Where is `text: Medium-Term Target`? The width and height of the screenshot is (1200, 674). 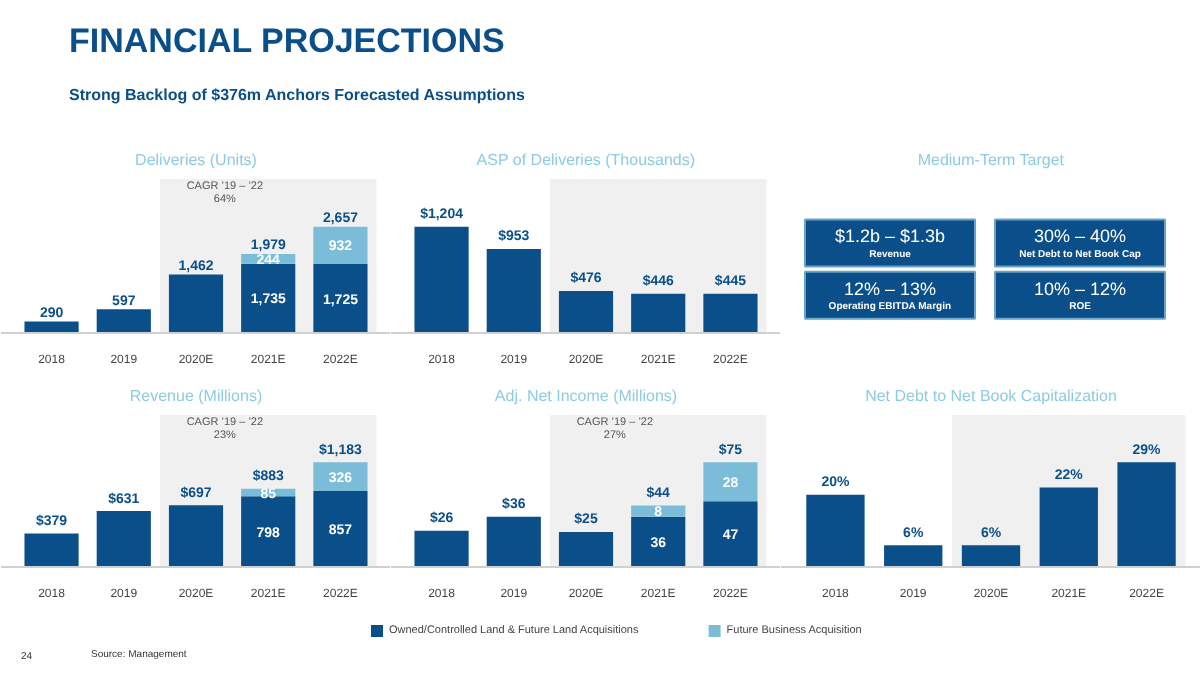
text: Medium-Term Target is located at coordinates (991, 160).